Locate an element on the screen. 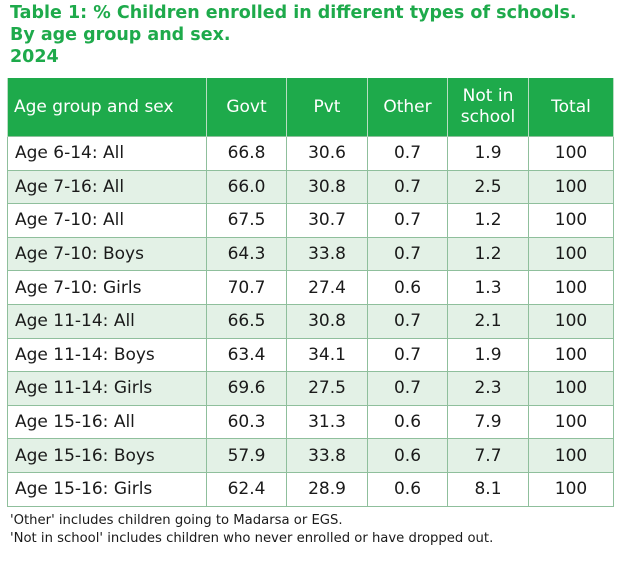  header-pvt: Pvt is located at coordinates (327, 107).